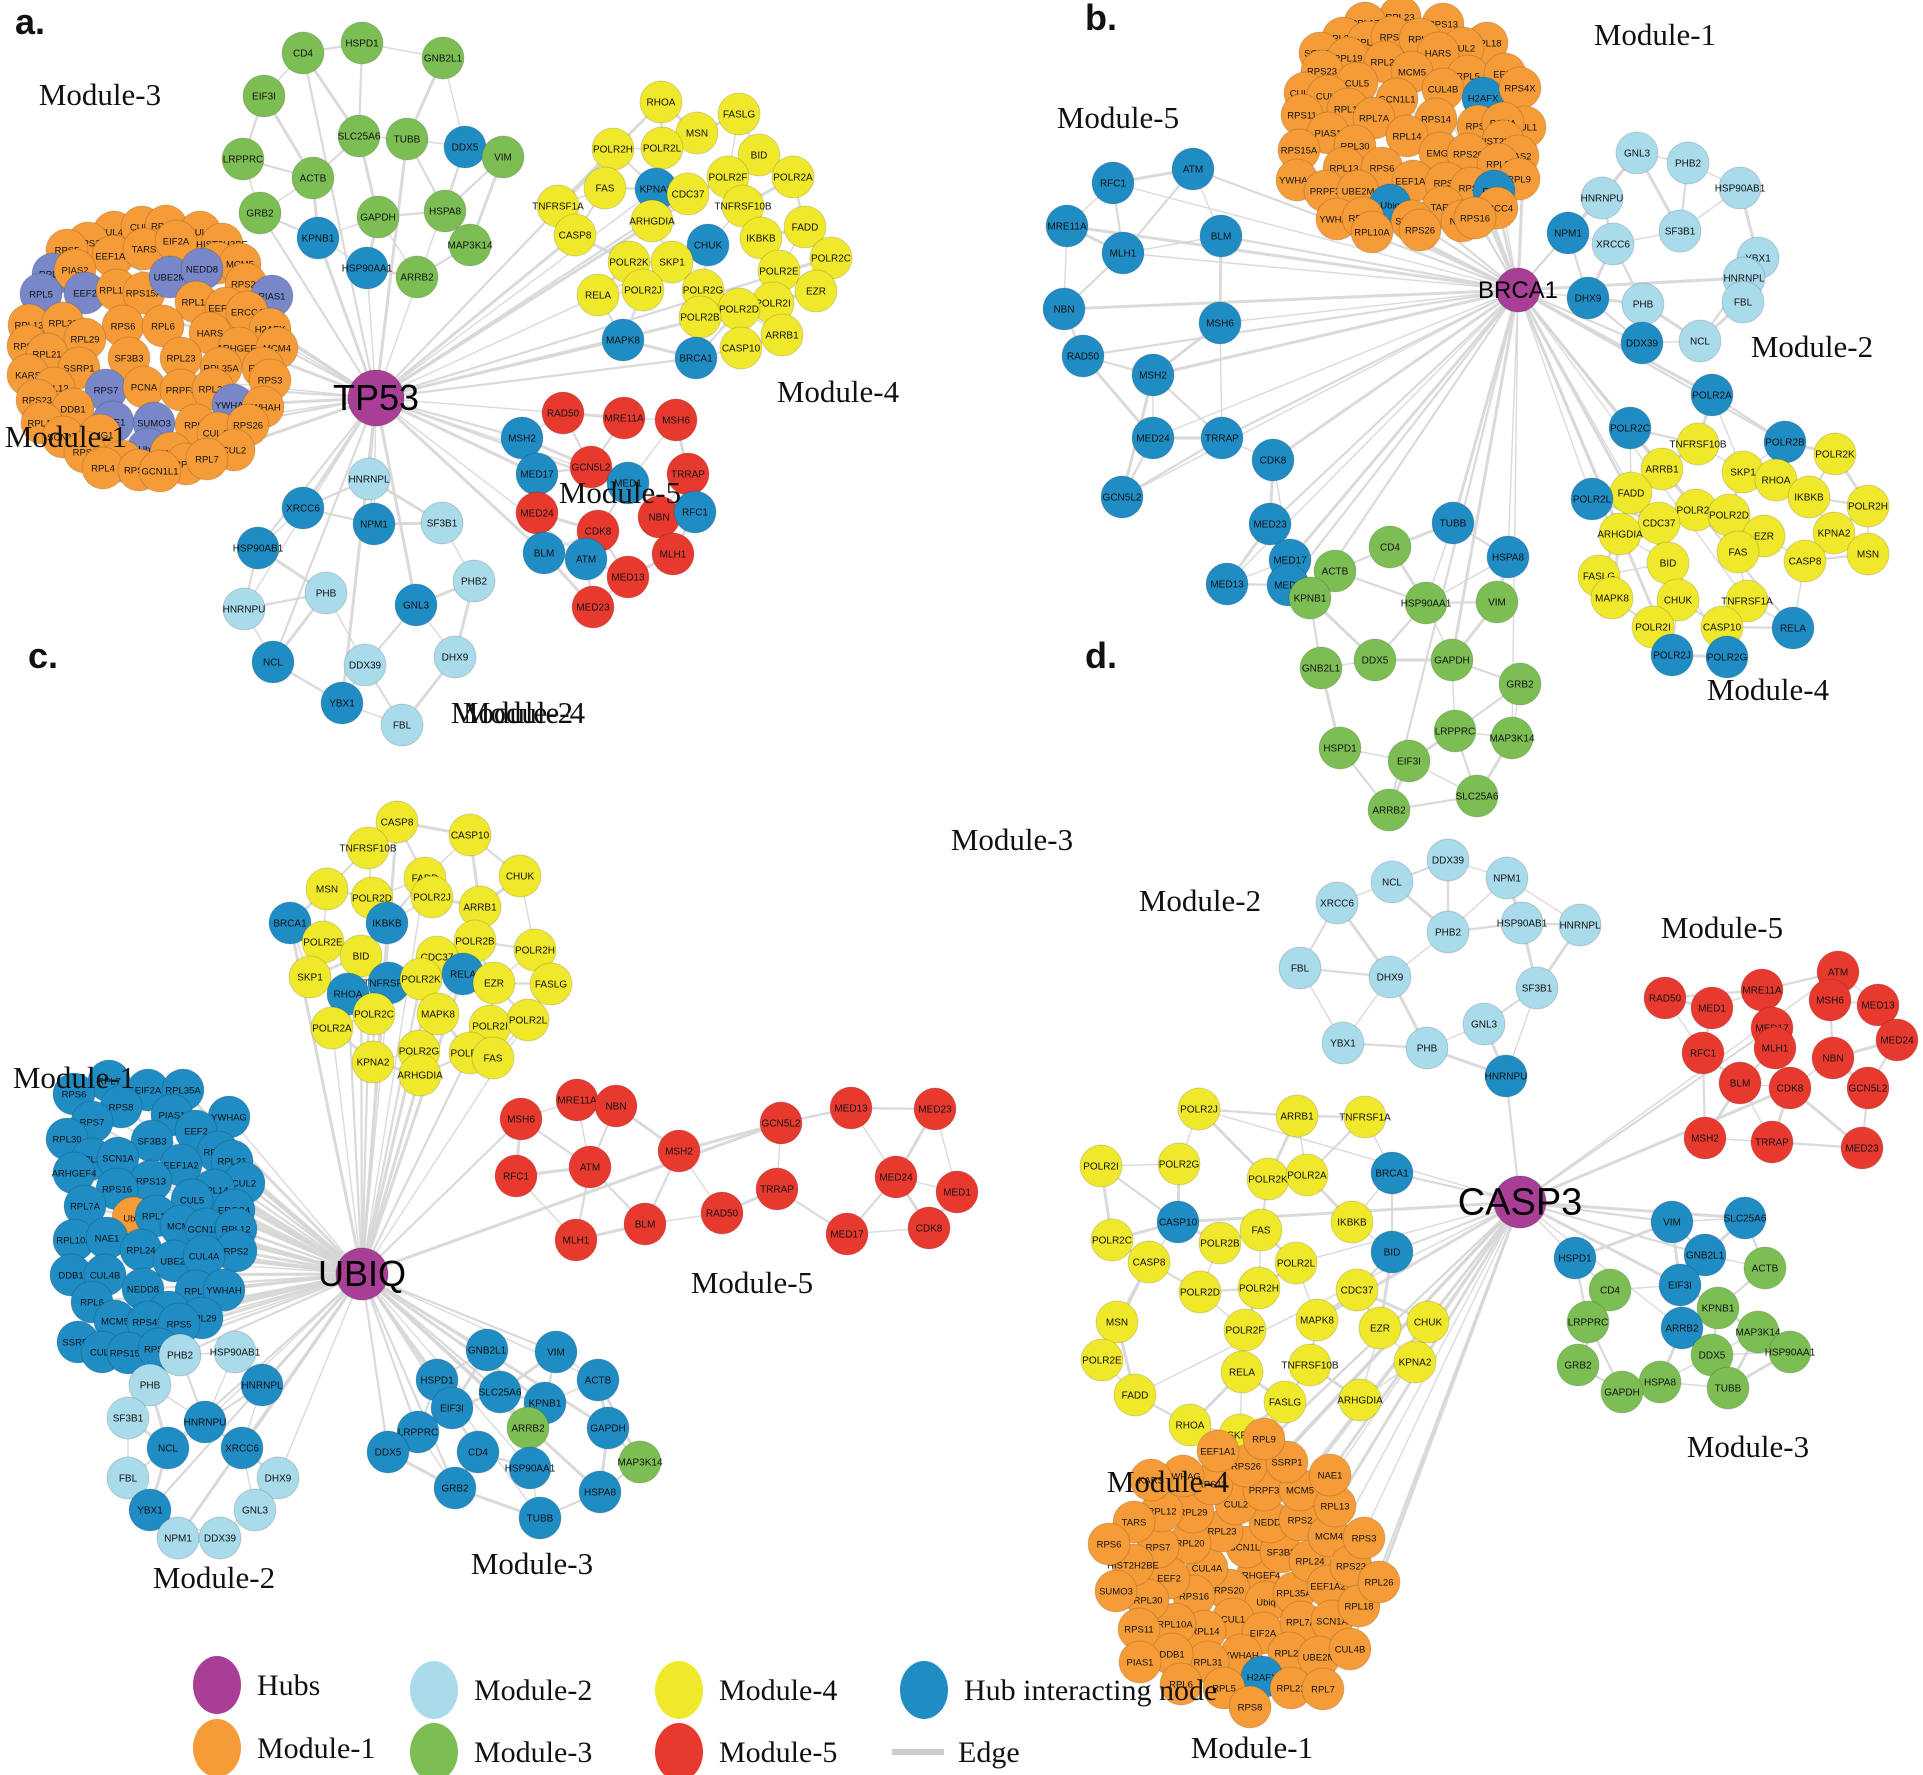 This screenshot has width=1923, height=1775. I want to click on node-npm1, so click(374, 524).